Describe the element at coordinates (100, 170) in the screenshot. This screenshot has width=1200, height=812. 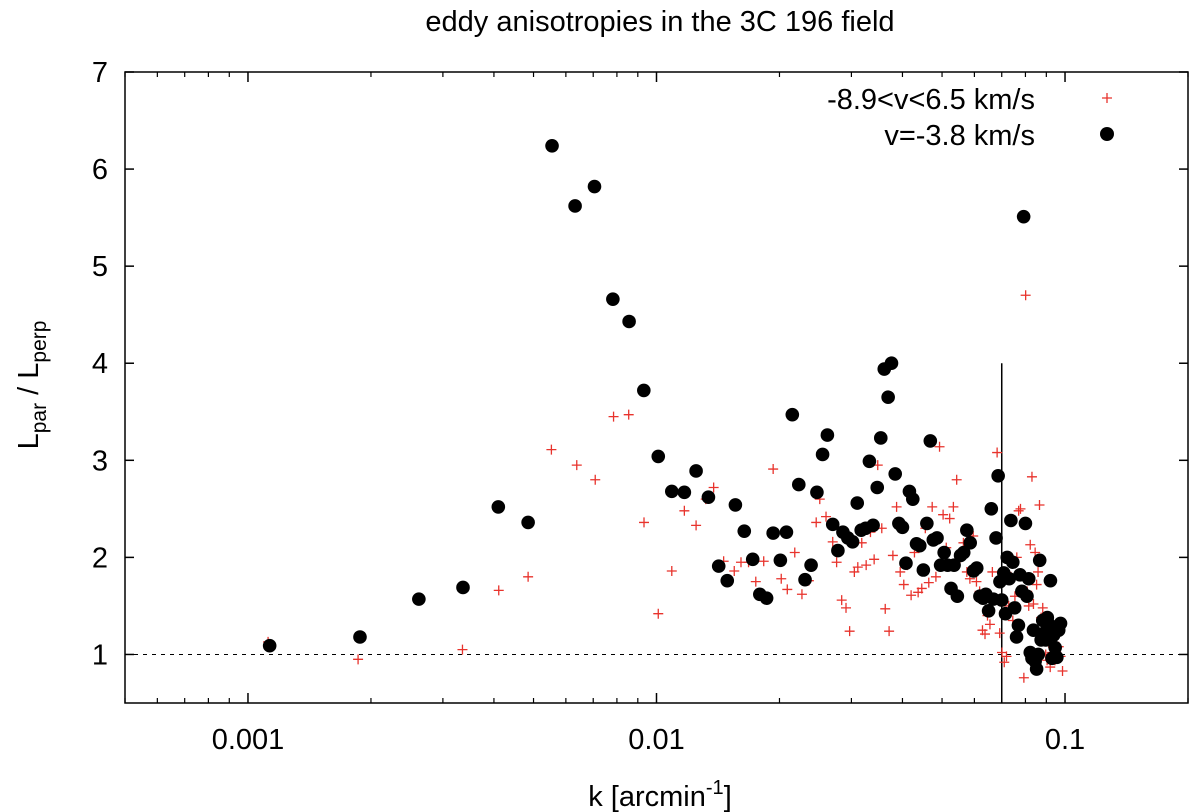
I see `y-tick-label: 6` at that location.